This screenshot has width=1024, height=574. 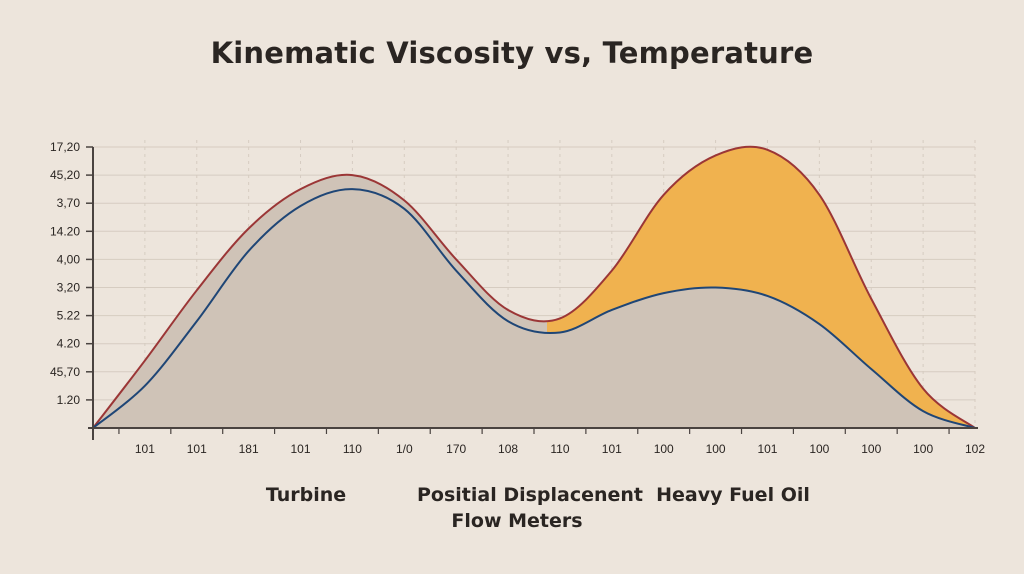 What do you see at coordinates (65, 175) in the screenshot?
I see `y-tick-label: 45,20` at bounding box center [65, 175].